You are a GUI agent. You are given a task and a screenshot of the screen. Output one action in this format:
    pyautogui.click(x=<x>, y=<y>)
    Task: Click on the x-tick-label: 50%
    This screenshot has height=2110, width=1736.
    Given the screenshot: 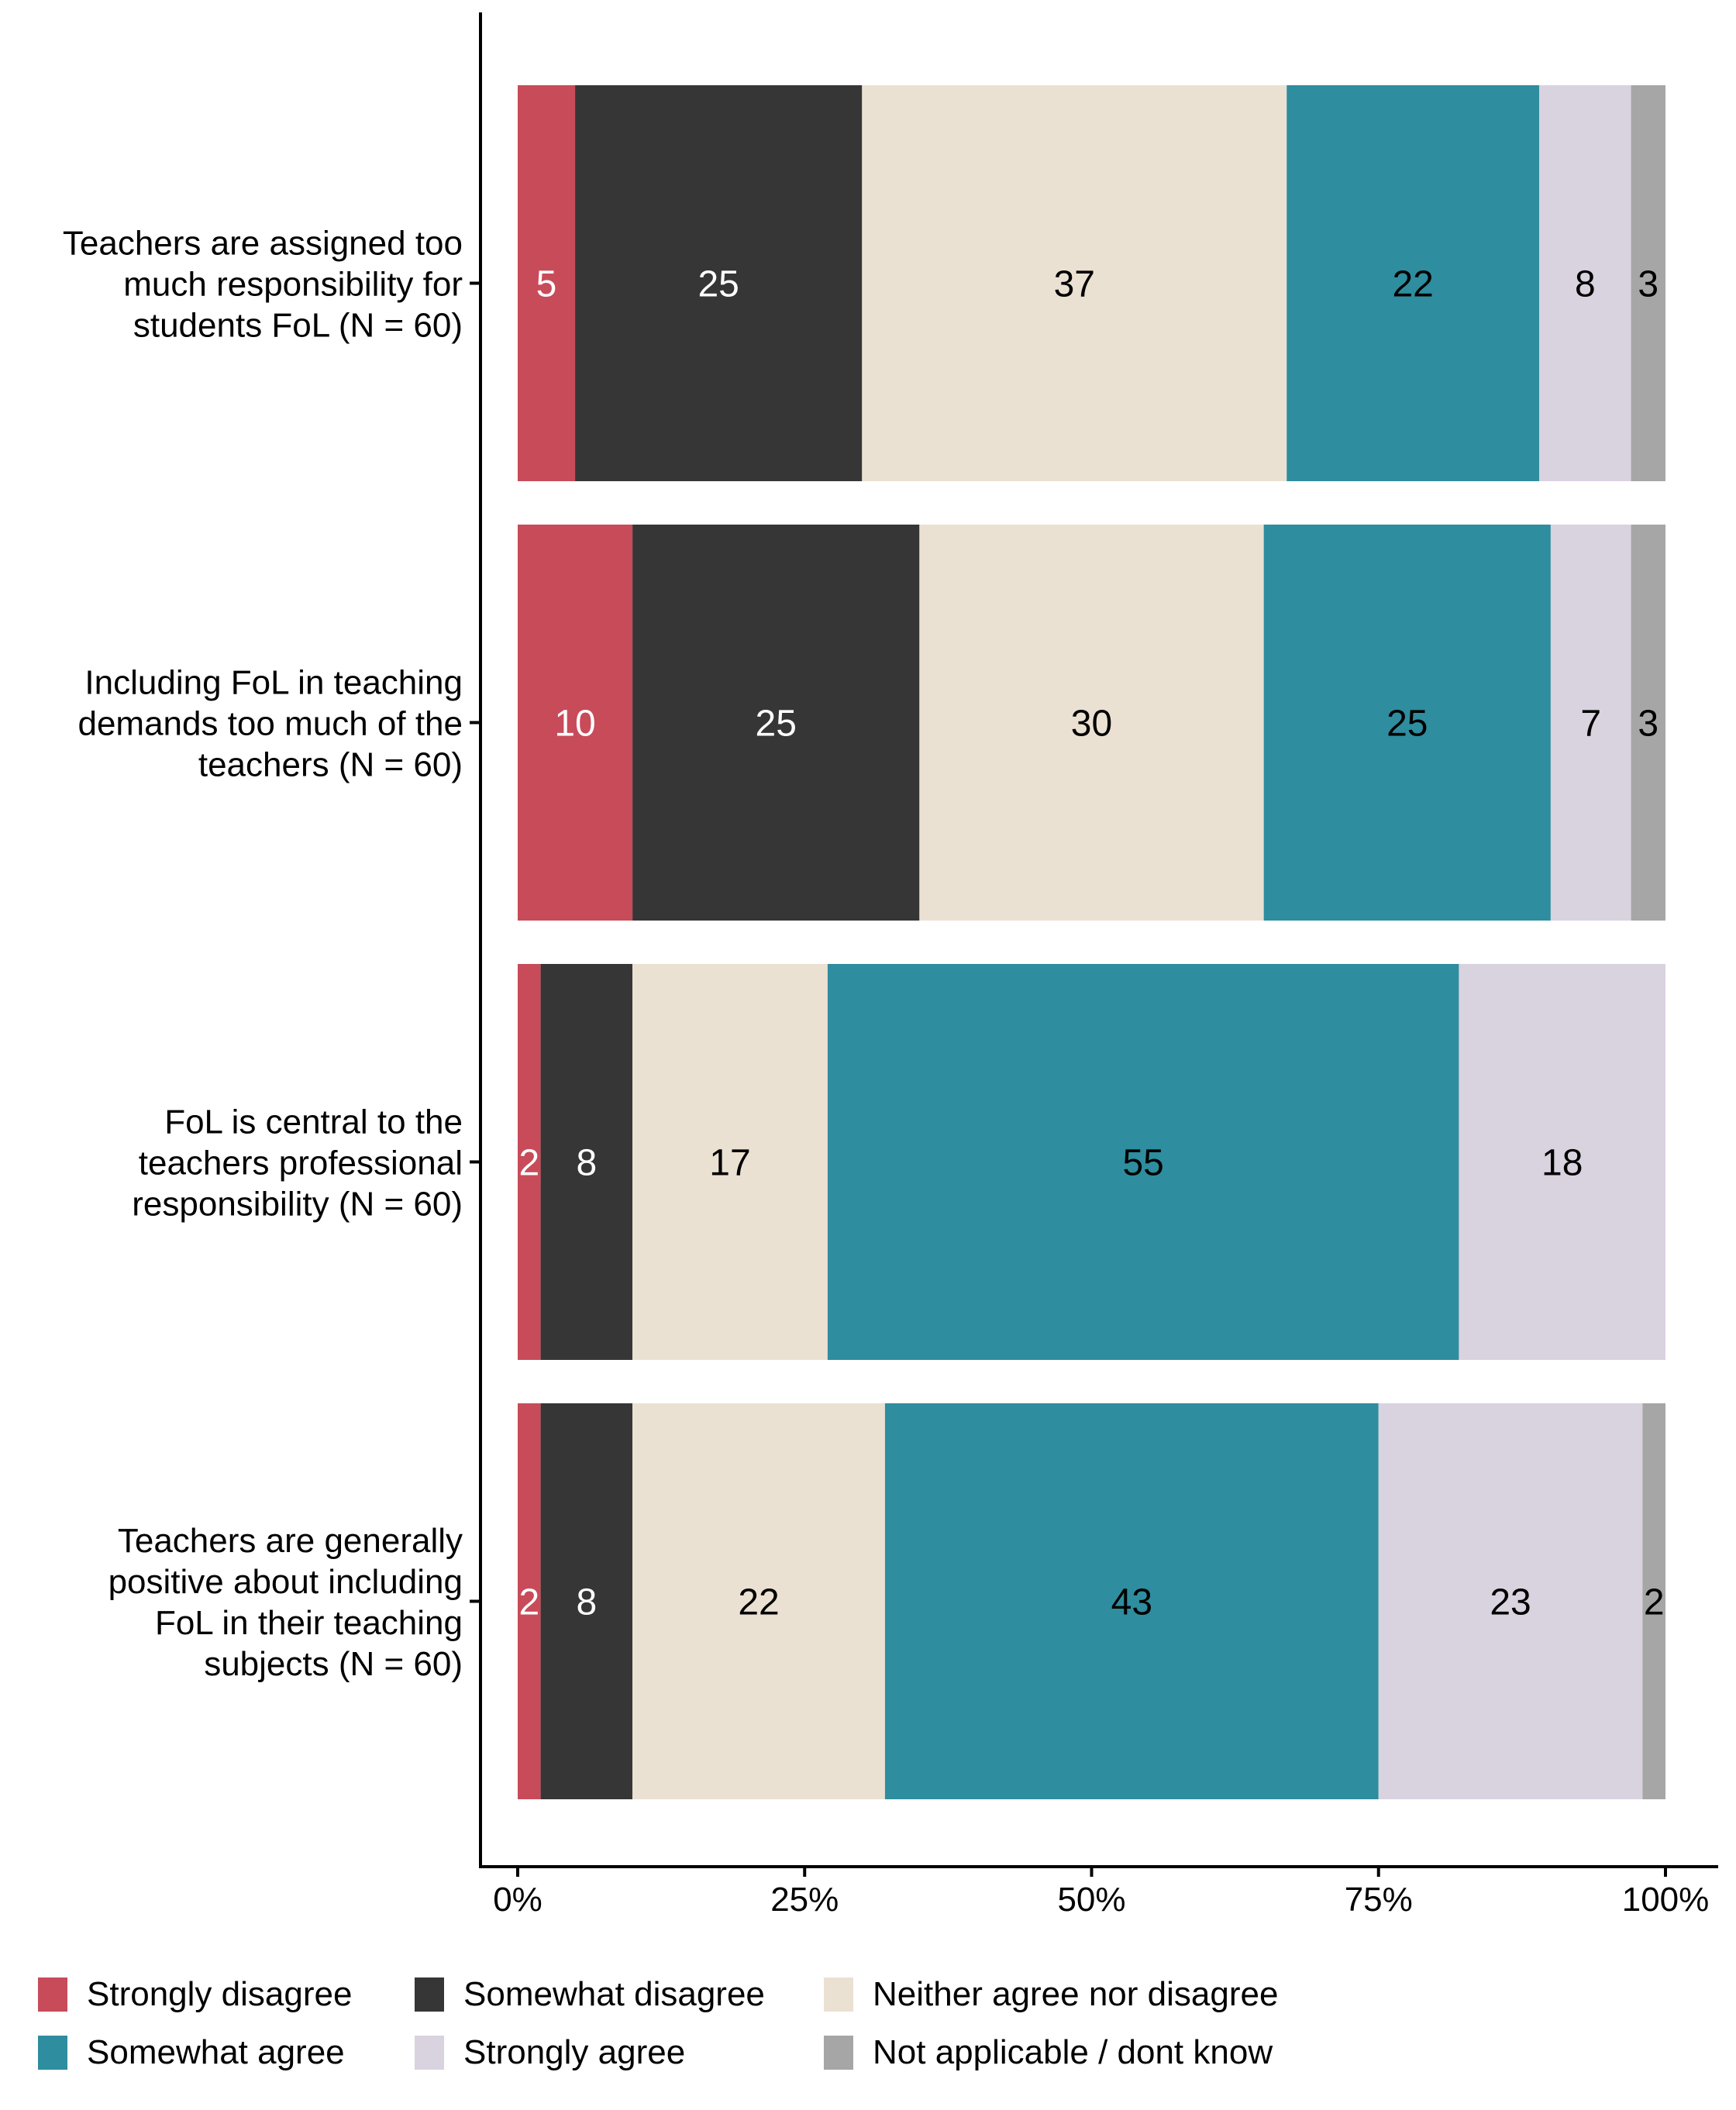 What is the action you would take?
    pyautogui.click(x=1091, y=1900)
    